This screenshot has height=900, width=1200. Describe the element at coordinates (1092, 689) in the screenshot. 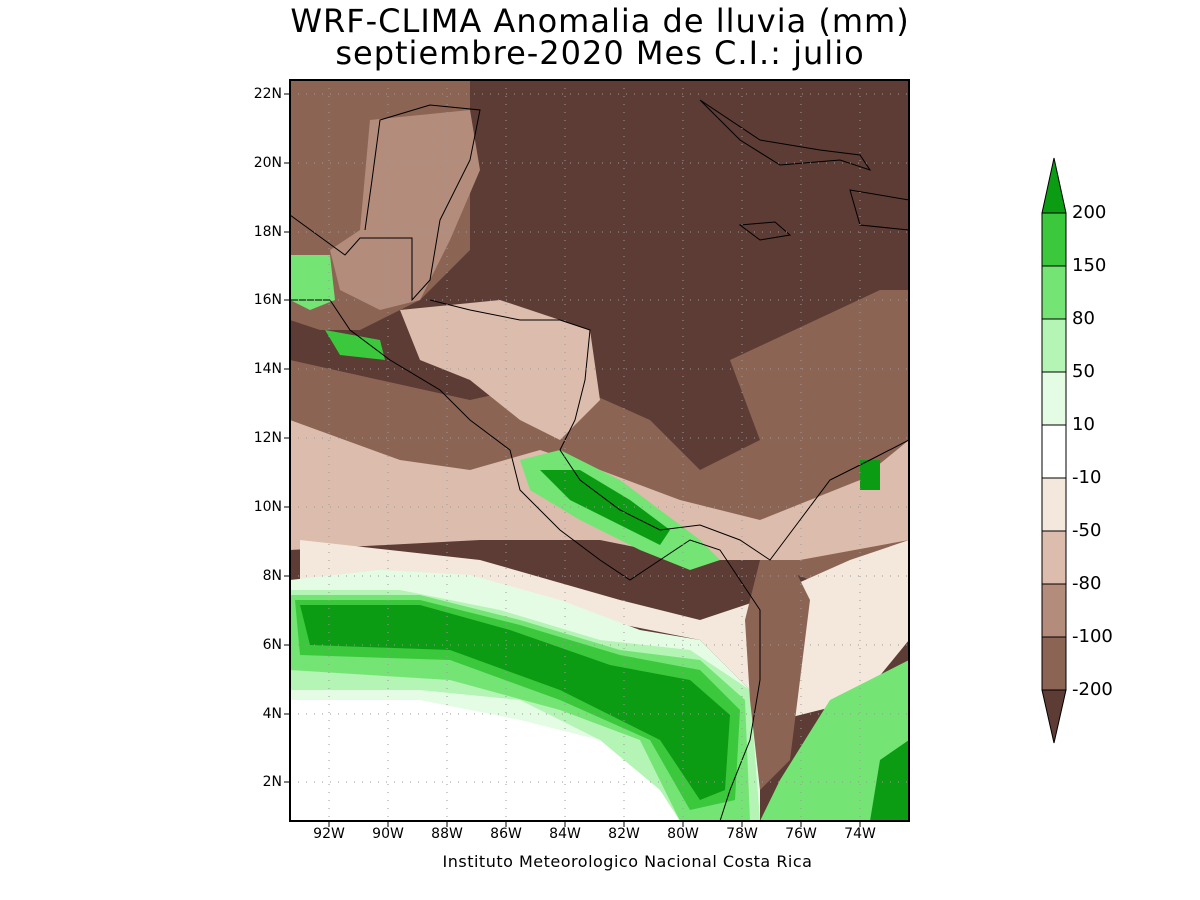

I see `colorbar-label: -200` at that location.